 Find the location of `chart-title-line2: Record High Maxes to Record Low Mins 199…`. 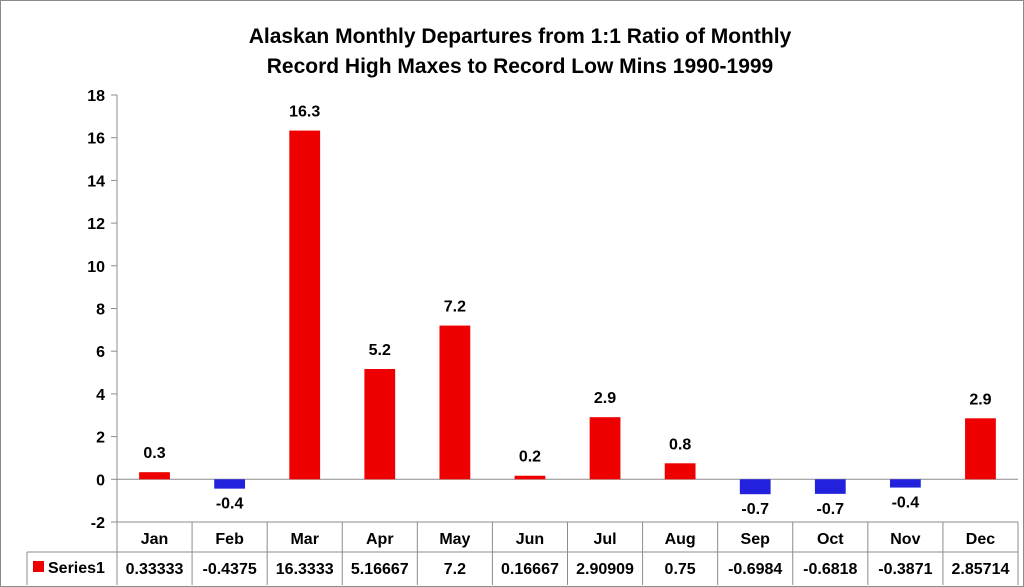

chart-title-line2: Record High Maxes to Record Low Mins 199… is located at coordinates (520, 66).